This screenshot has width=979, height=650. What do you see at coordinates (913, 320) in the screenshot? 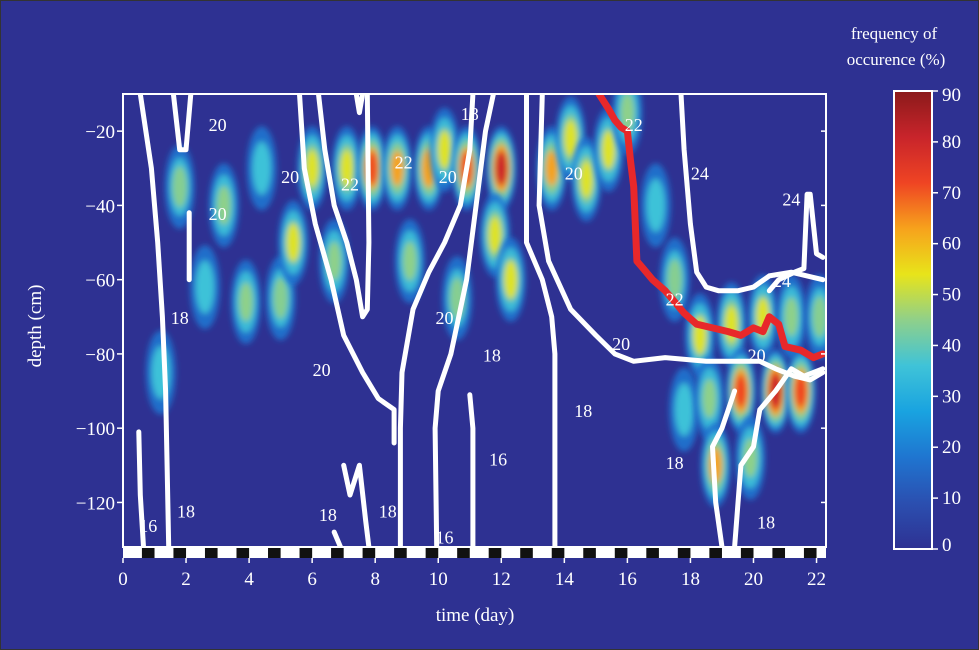
I see `colorbar-gradient` at bounding box center [913, 320].